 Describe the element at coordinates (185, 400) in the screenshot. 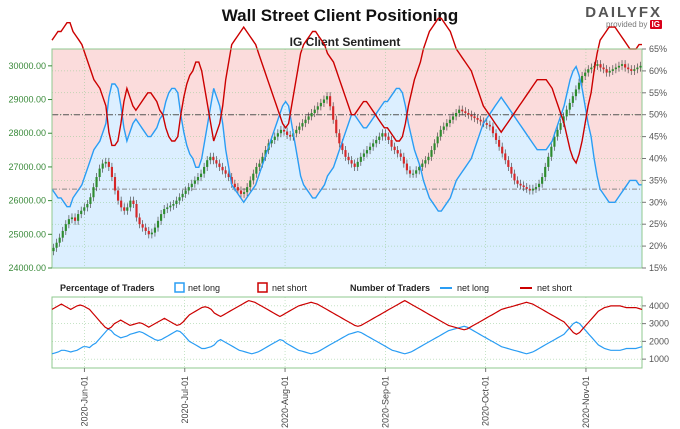

I see `date-tick-label: 2020-Jul-01` at that location.